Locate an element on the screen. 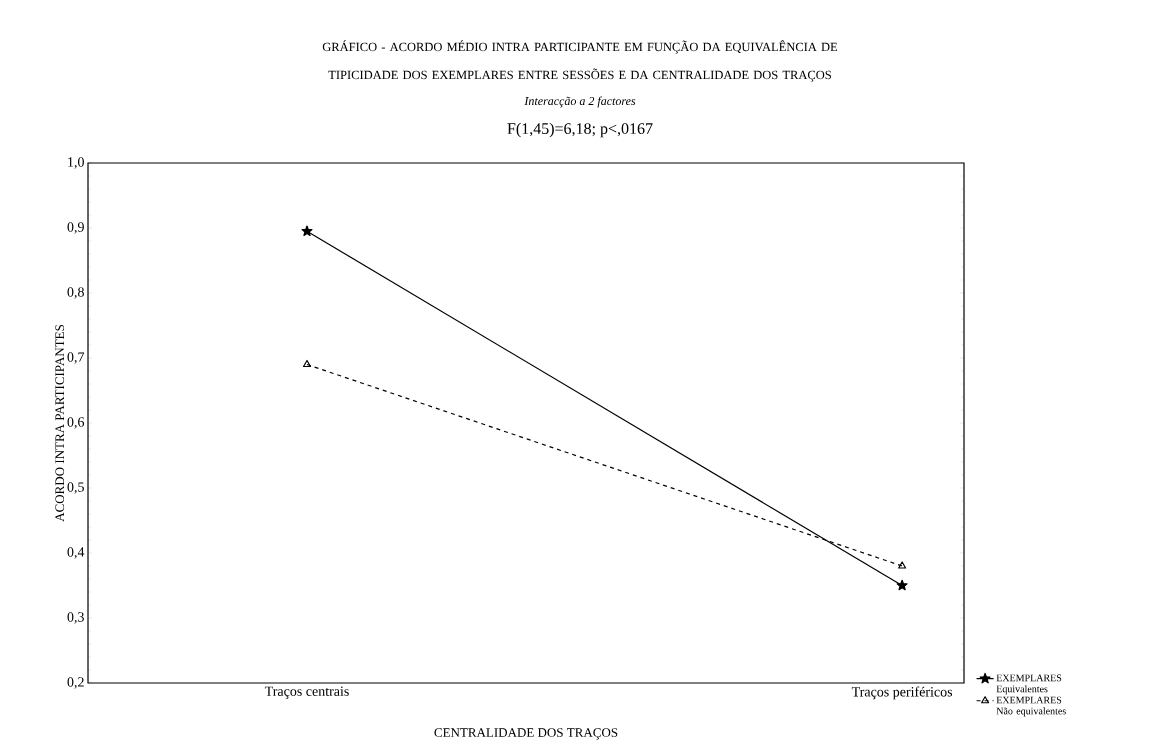 This screenshot has height=747, width=1161. legend-label: EXEMPLARES Equivalentes is located at coordinates (1029, 684).